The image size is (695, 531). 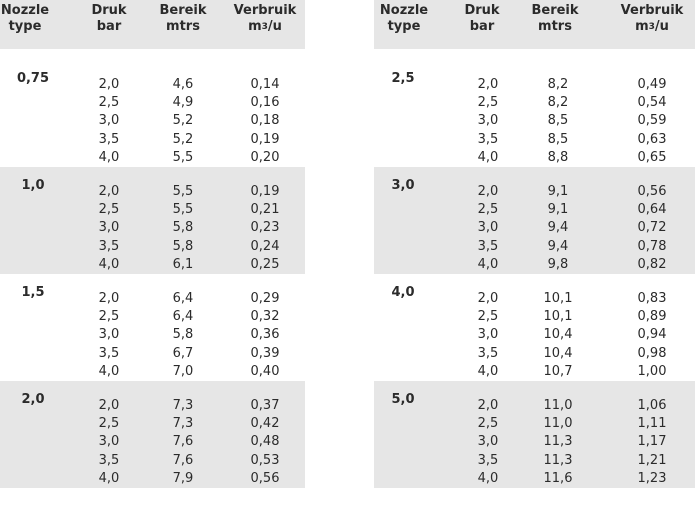 I want to click on verbruik-column: 0,83 0,89 0,94 0,98 1,00, so click(x=652, y=335).